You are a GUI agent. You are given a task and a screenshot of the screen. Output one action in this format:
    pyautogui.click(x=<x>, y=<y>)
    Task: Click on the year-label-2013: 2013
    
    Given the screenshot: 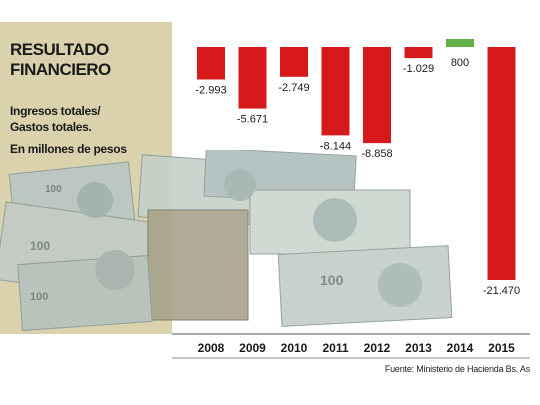 What is the action you would take?
    pyautogui.click(x=418, y=348)
    